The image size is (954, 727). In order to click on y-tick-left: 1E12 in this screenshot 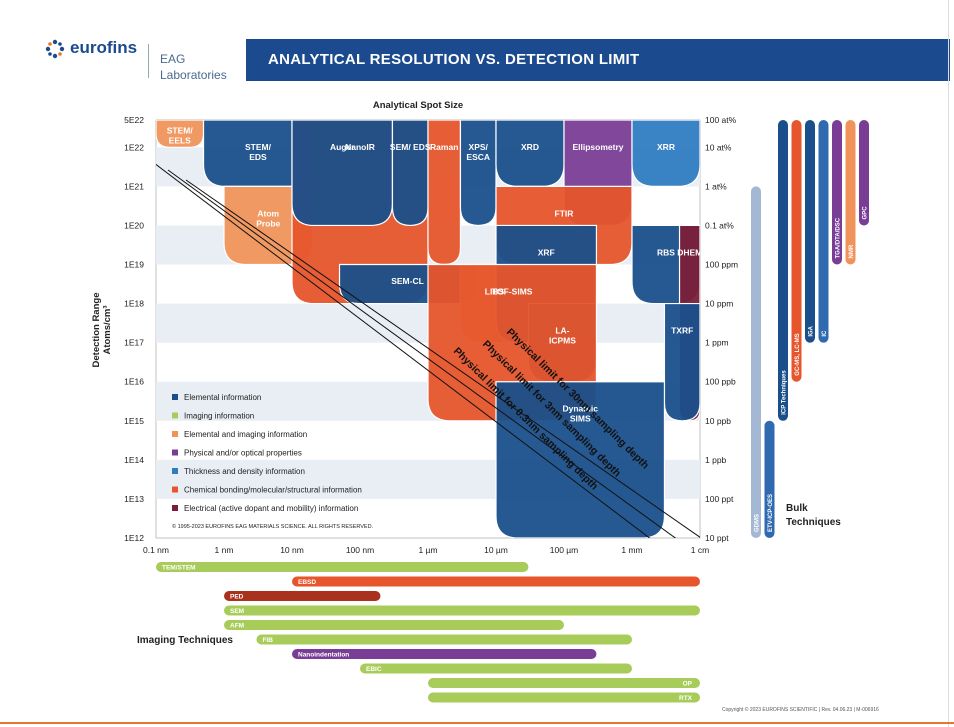, I will do `click(134, 538)`.